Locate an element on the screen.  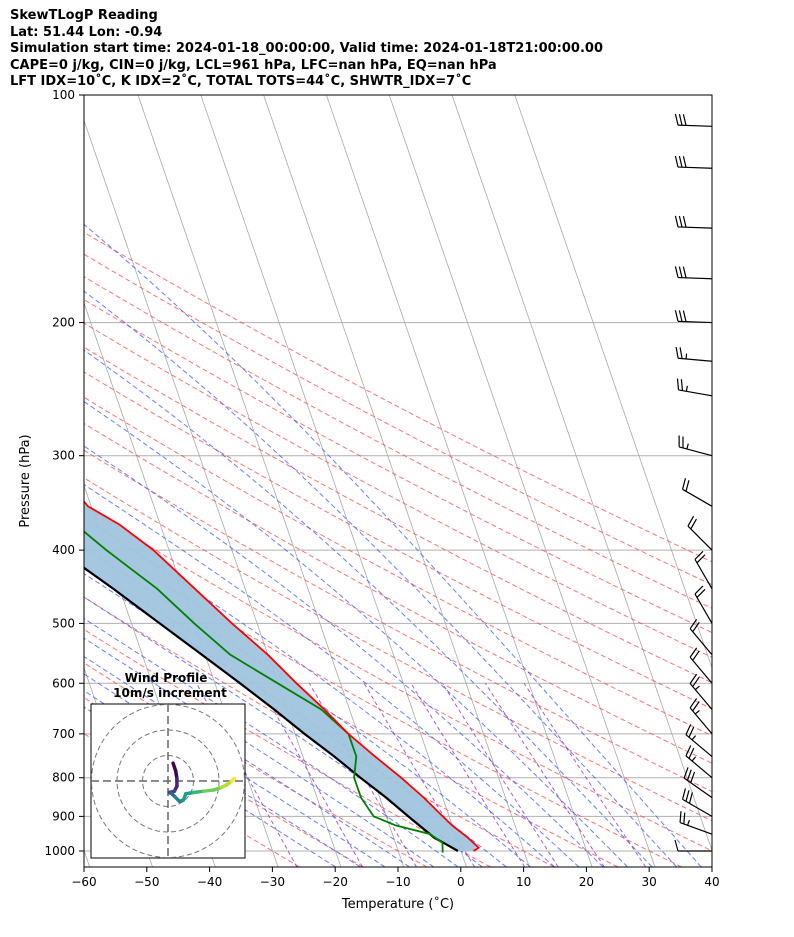
y-tick-label-600: 600 is located at coordinates (63, 683).